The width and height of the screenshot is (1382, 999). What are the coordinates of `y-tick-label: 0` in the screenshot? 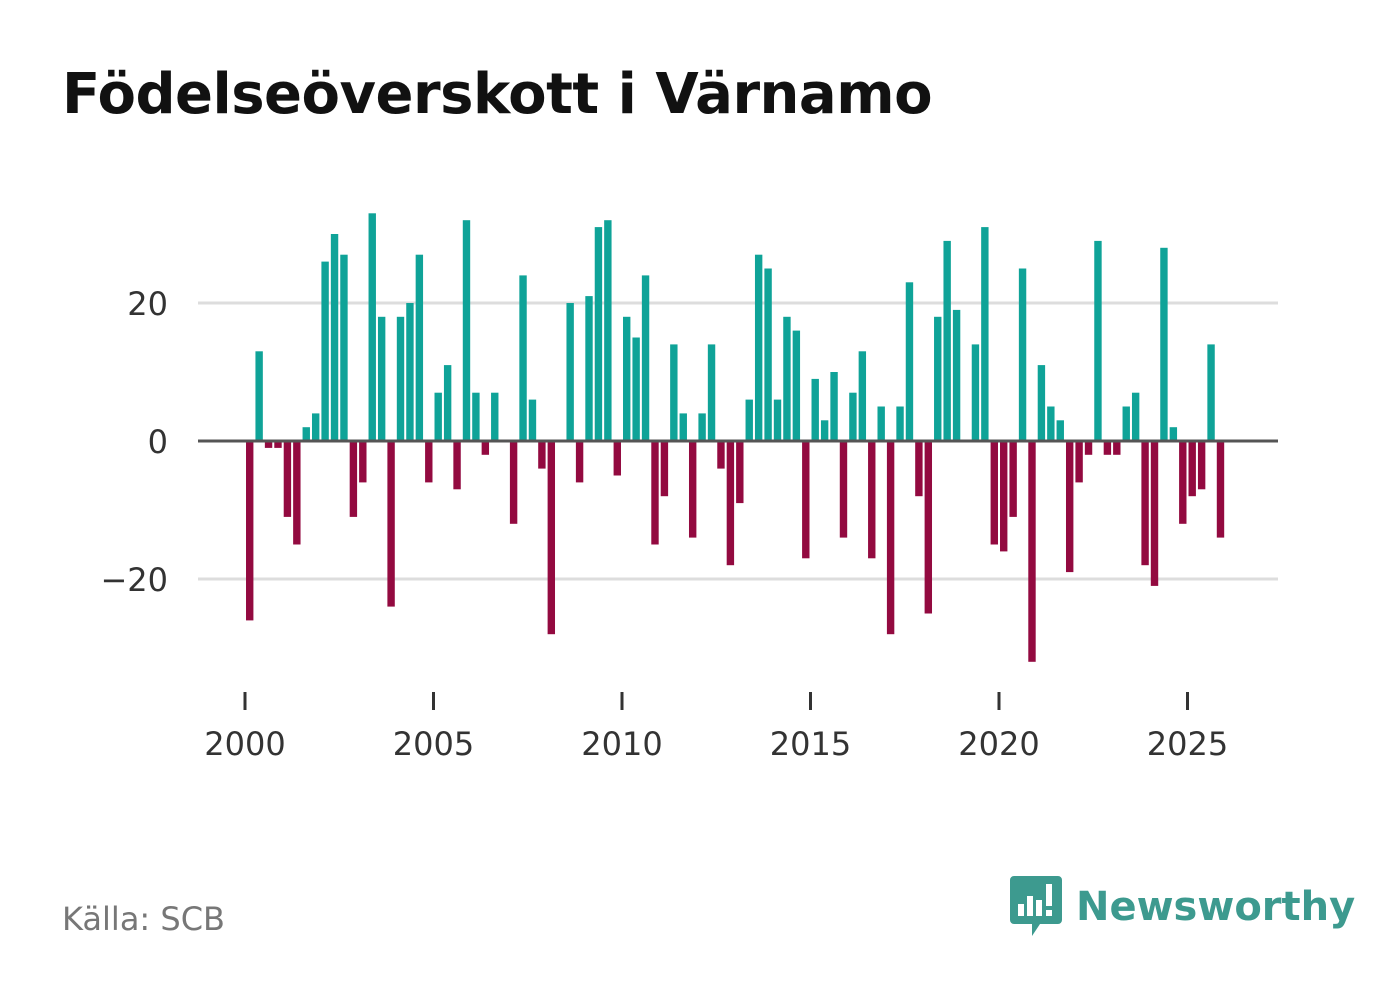 It's located at (158, 442).